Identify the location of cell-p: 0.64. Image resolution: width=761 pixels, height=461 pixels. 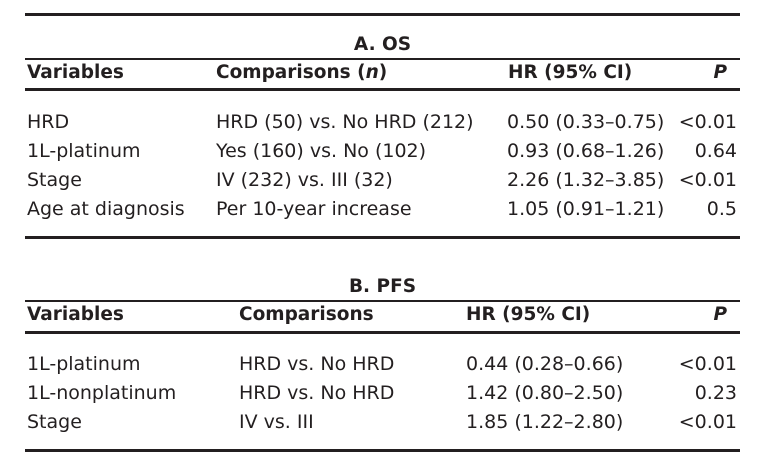
(715, 151).